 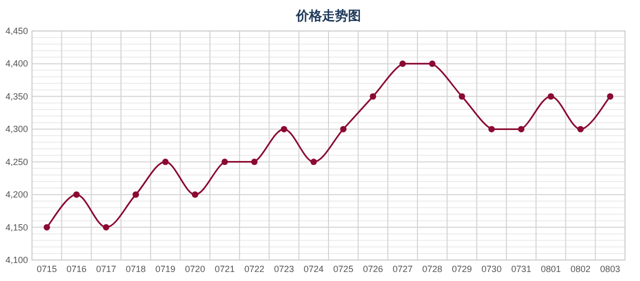 I want to click on x-tick-label: 0723, so click(x=284, y=269).